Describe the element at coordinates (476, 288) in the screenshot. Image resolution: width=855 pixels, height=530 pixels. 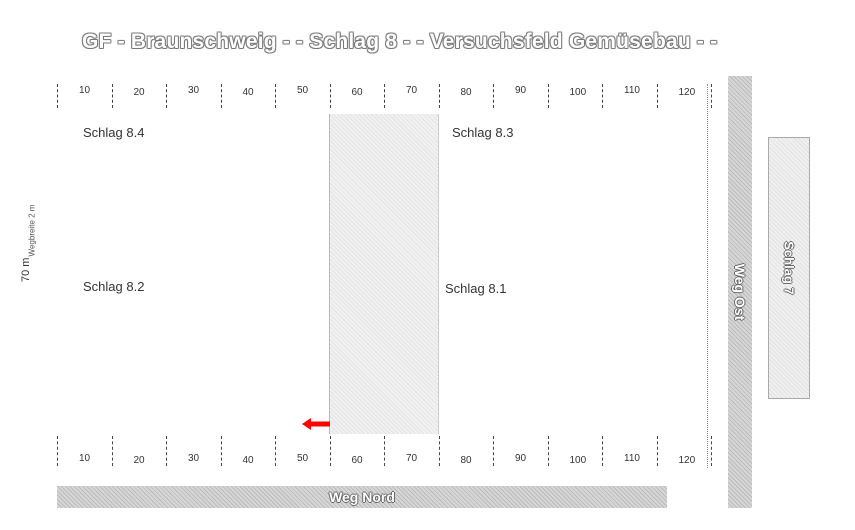
I see `plot-label-8-1: Schlag 8.1` at that location.